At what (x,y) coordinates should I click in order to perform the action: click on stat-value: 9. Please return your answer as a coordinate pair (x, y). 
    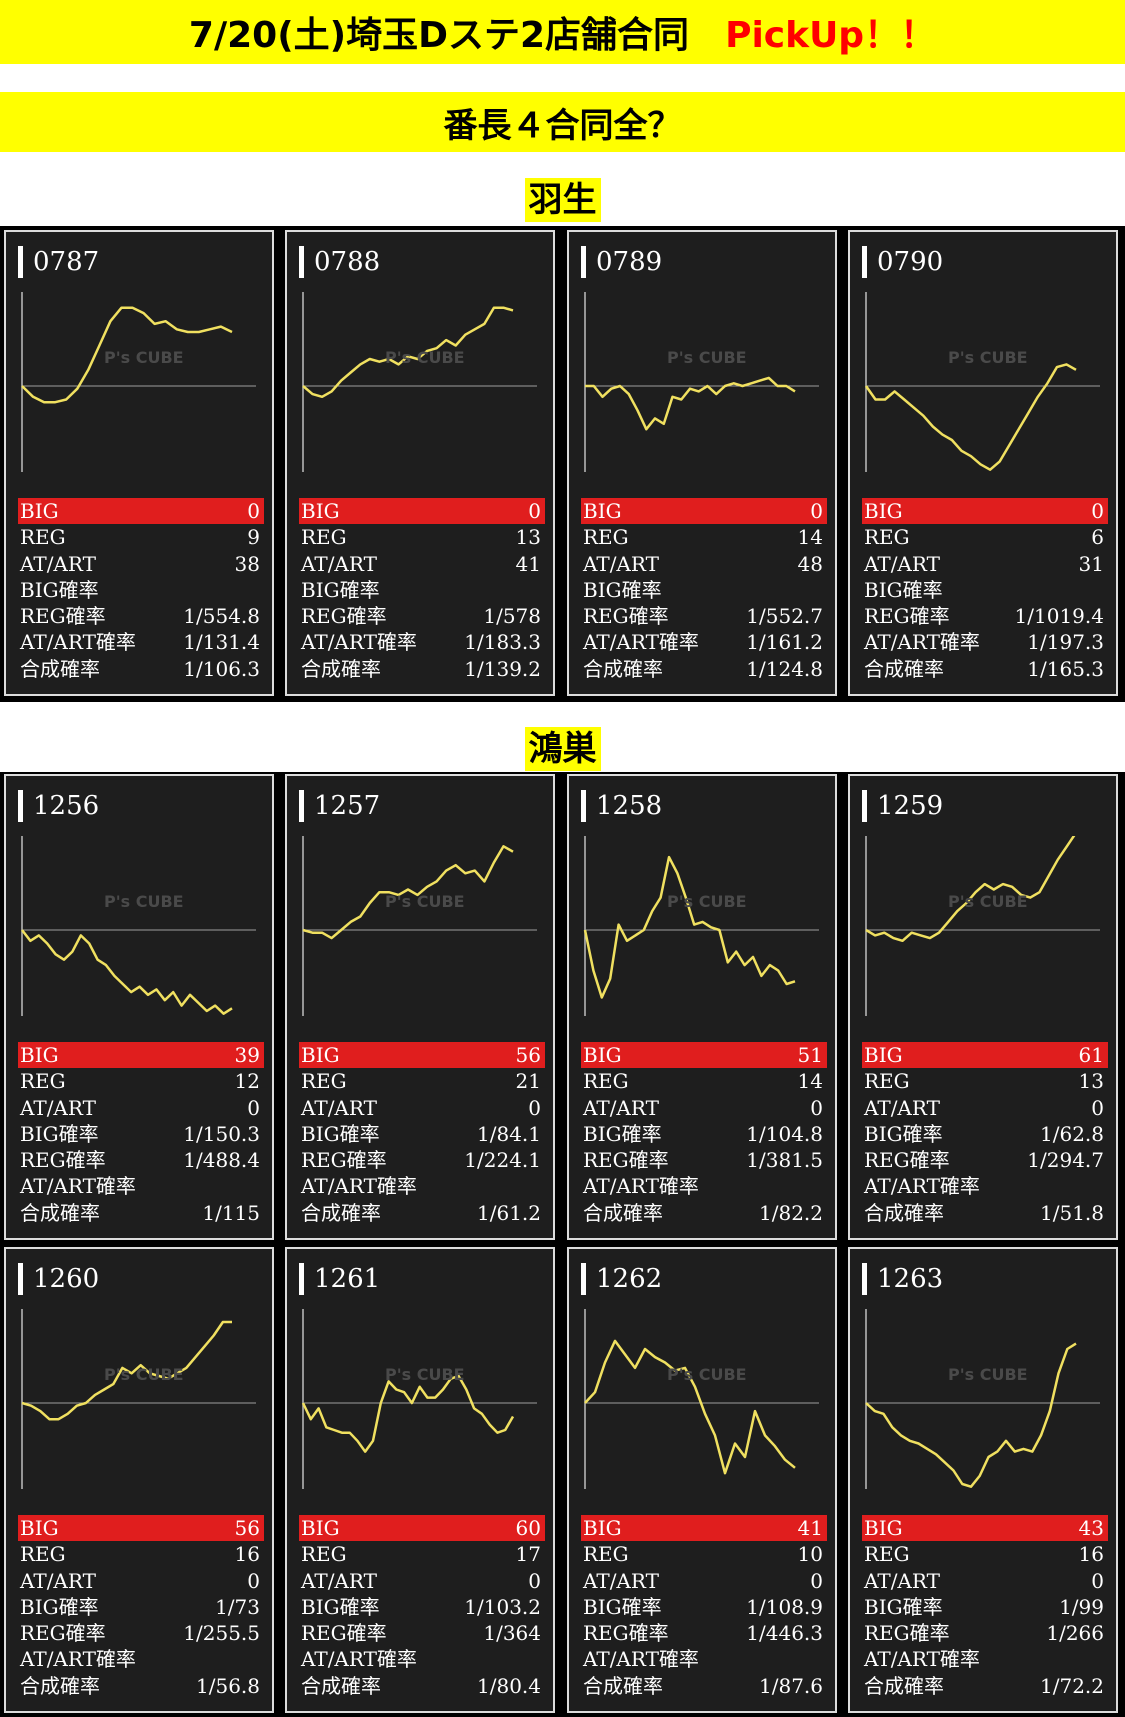
    Looking at the image, I should click on (253, 537).